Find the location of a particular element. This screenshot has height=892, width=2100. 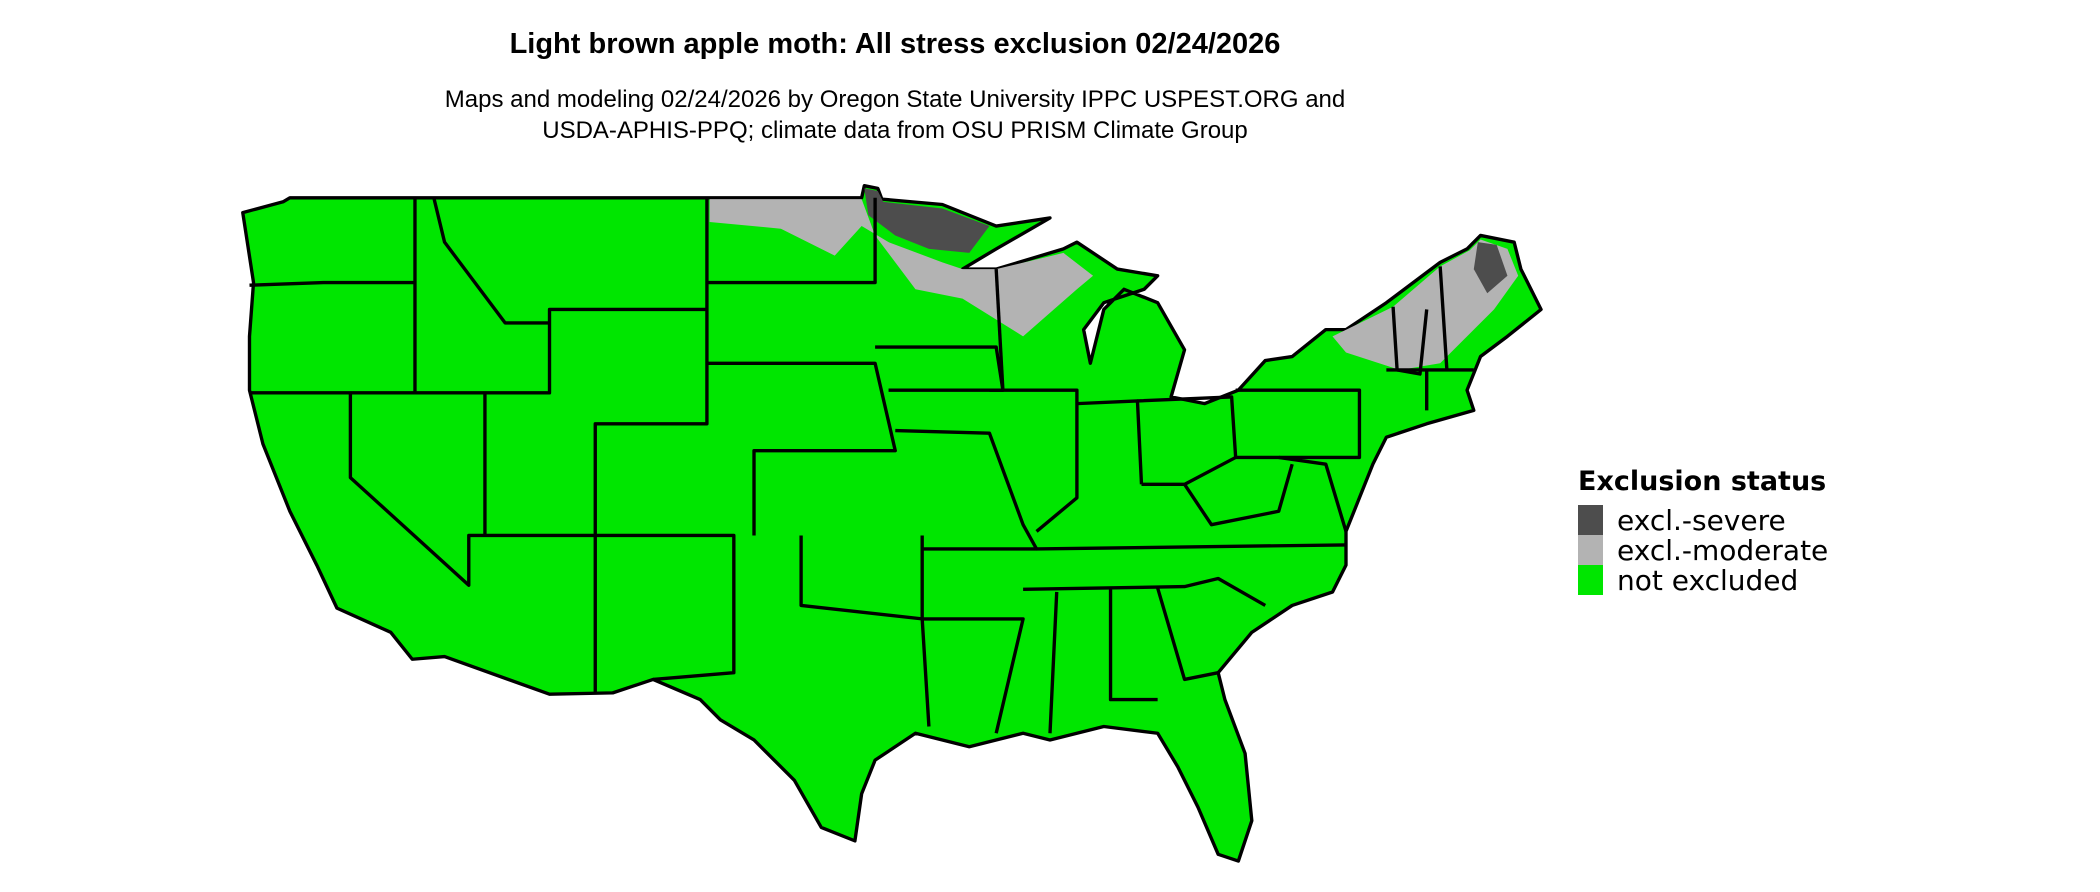

legend-swatch-severe is located at coordinates (1590, 520).